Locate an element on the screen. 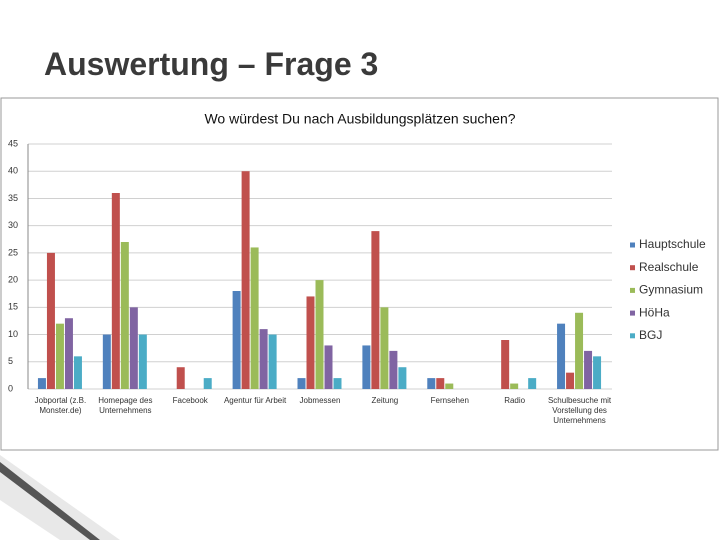 This screenshot has width=720, height=540. legend-label: BGJ is located at coordinates (650, 335).